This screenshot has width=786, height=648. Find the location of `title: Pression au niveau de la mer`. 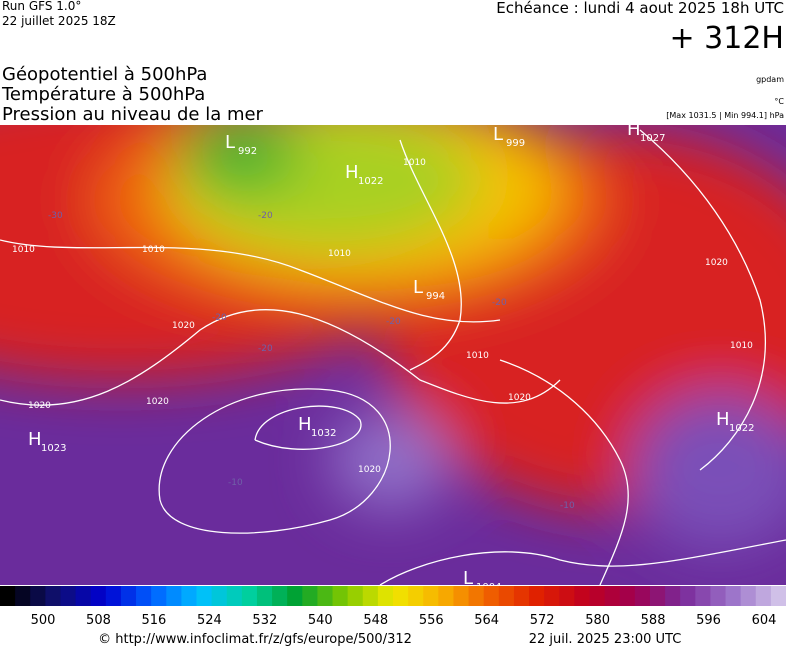

title: Pression au niveau de la mer is located at coordinates (133, 114).